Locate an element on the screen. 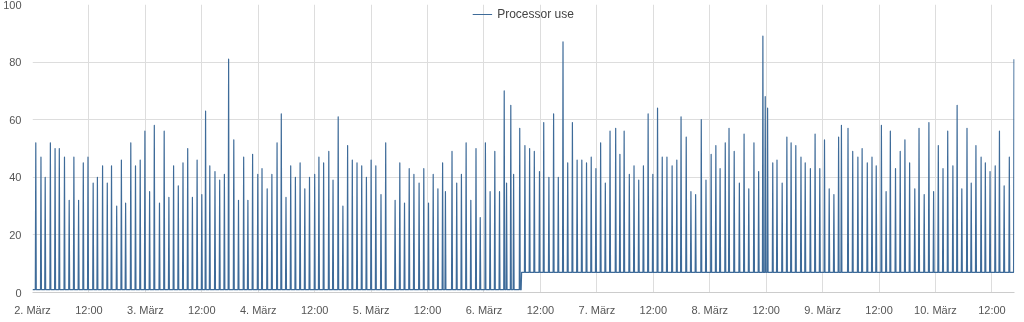 The image size is (1024, 322). x-tick-label: 10. März is located at coordinates (935, 309).